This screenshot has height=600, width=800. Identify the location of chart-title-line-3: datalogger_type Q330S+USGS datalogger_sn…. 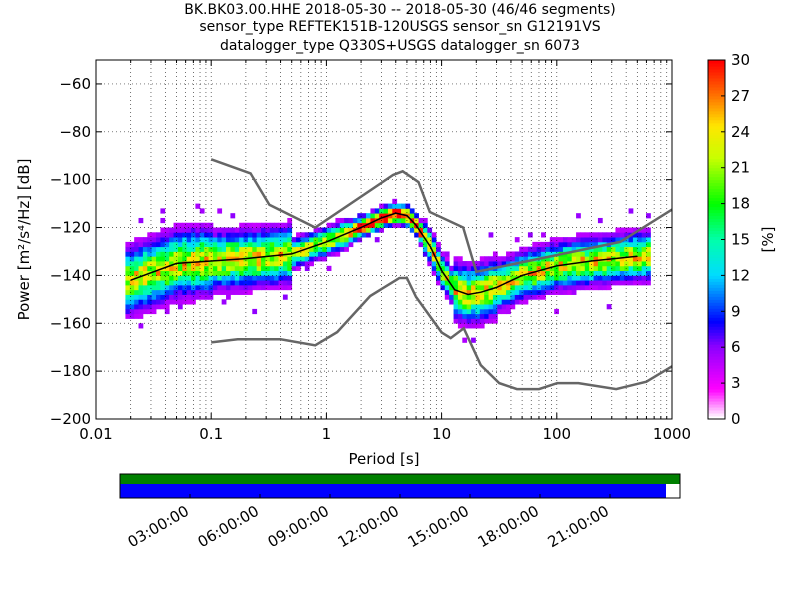
(400, 46).